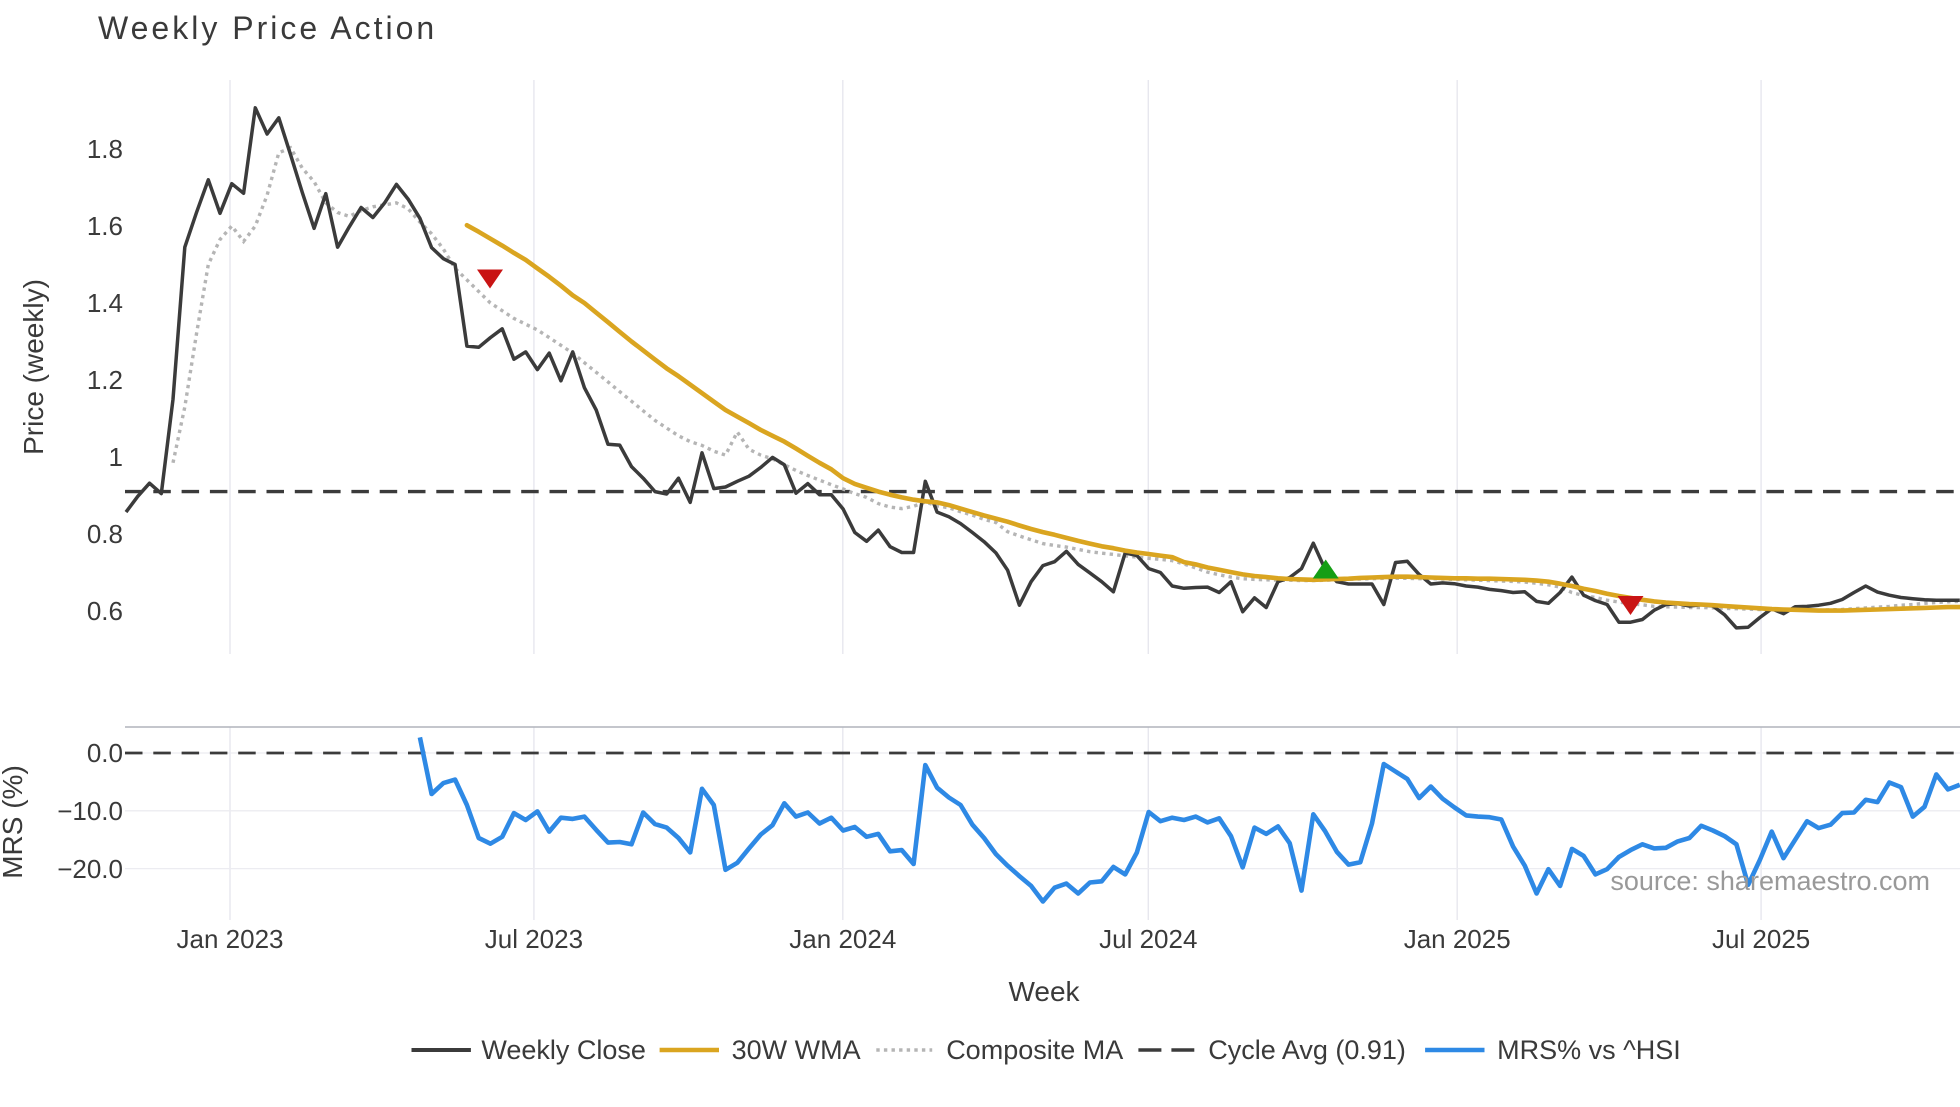 This screenshot has height=1107, width=1960. I want to click on svg-text: 1.4, so click(105, 303).